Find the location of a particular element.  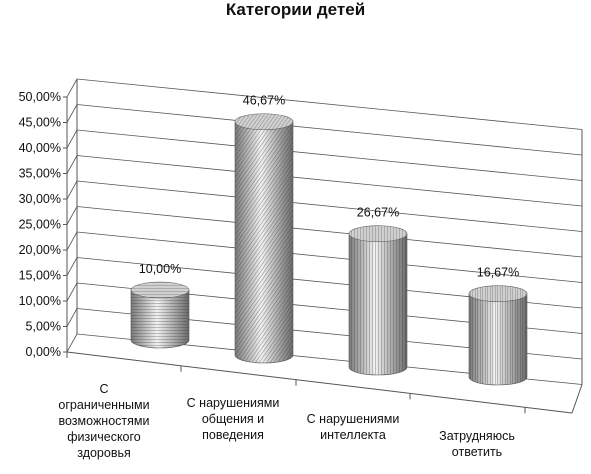

y-tick-label: 0,00% is located at coordinates (43, 352).